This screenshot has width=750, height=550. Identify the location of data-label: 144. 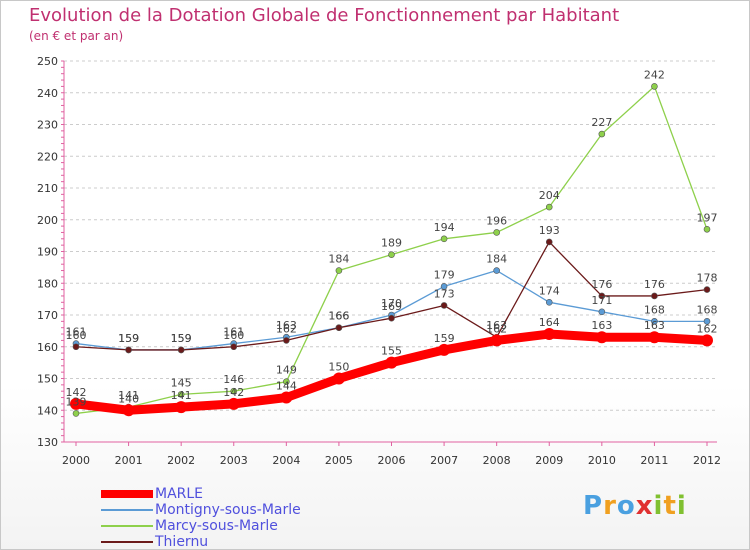
(286, 386).